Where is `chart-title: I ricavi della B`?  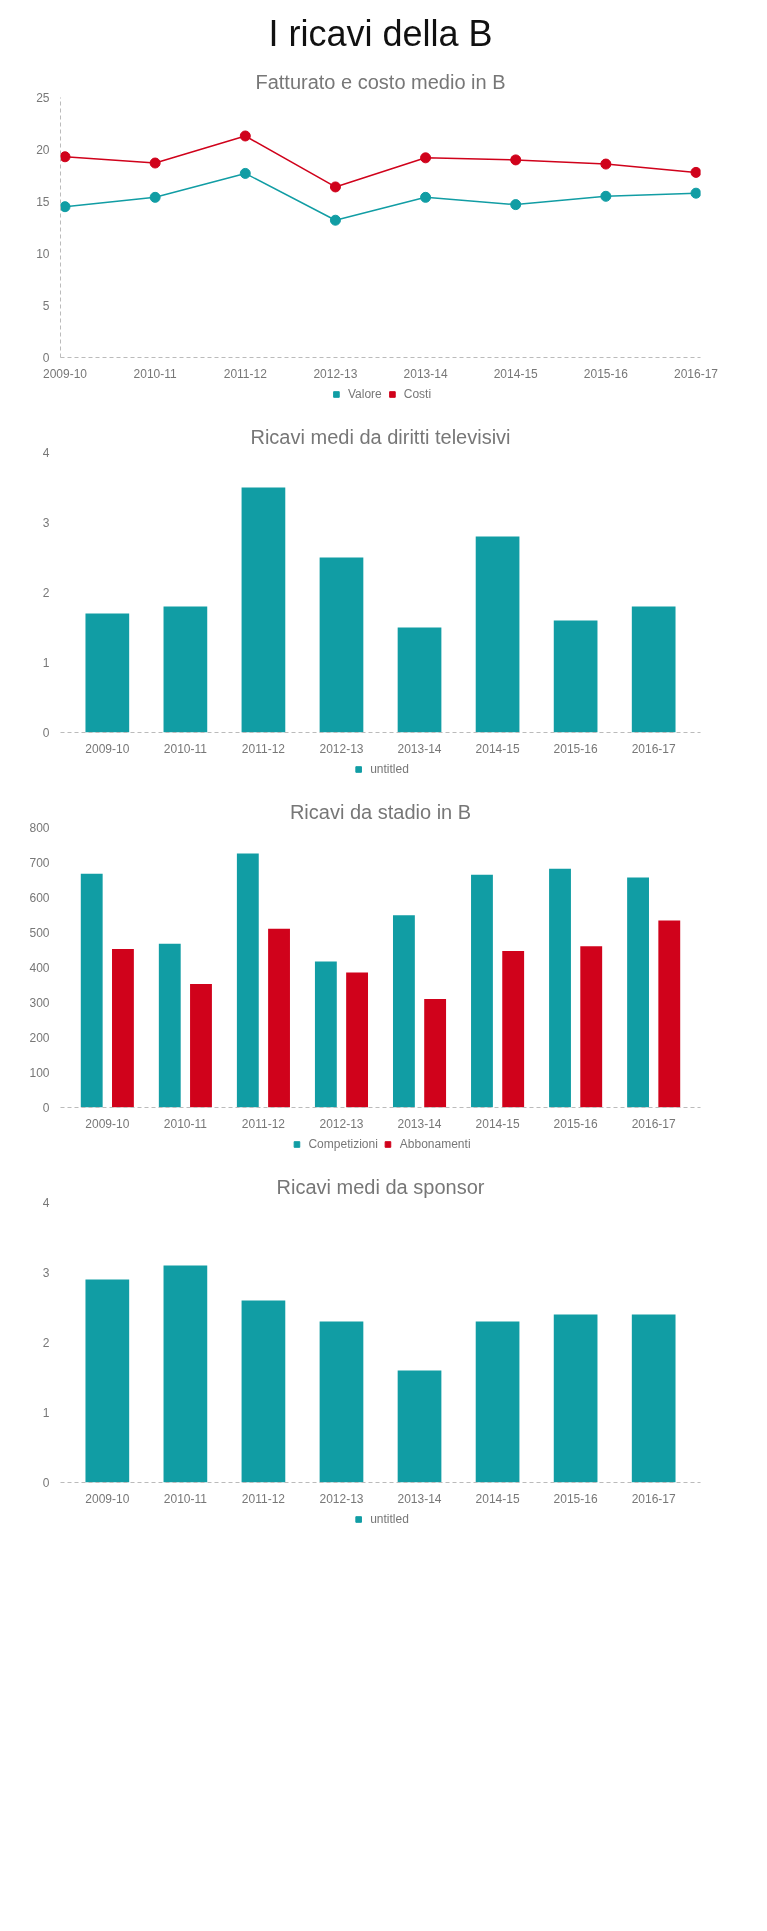
chart-title: I ricavi della B is located at coordinates (380, 33).